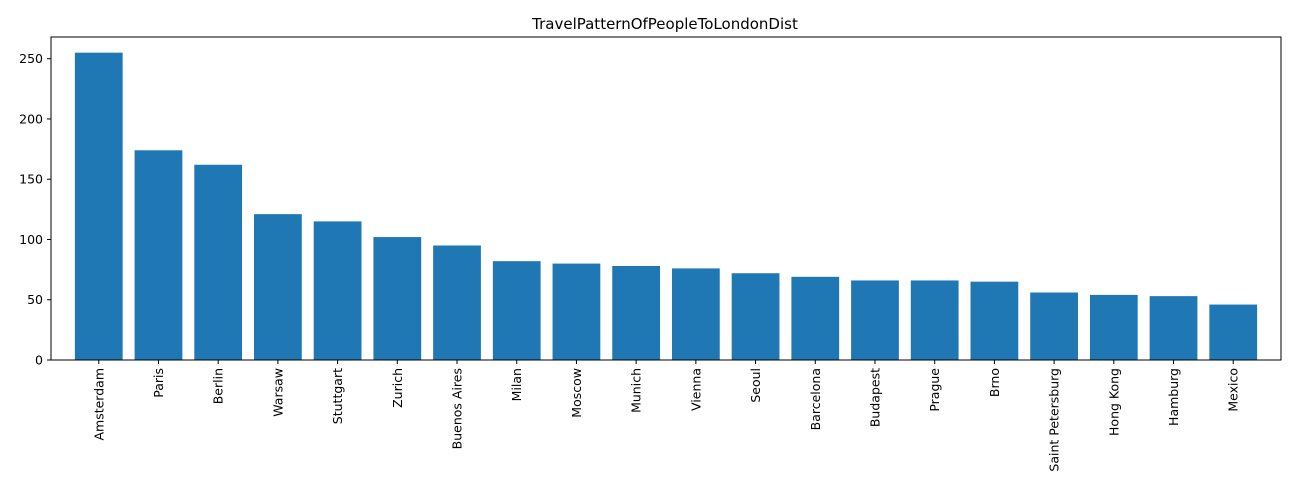 The width and height of the screenshot is (1300, 500). I want to click on x-tick-label: Milan, so click(516, 384).